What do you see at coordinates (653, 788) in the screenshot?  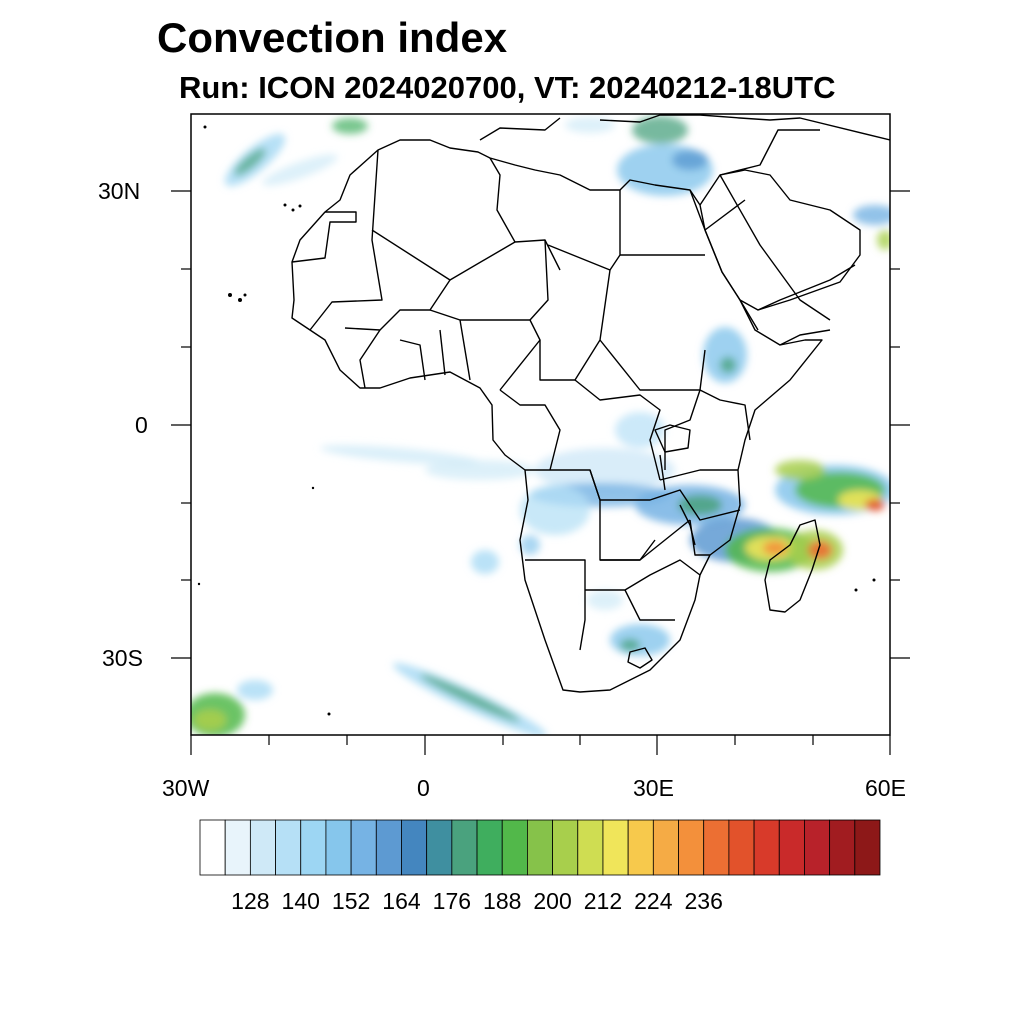 I see `lon-label-30e: 30E` at bounding box center [653, 788].